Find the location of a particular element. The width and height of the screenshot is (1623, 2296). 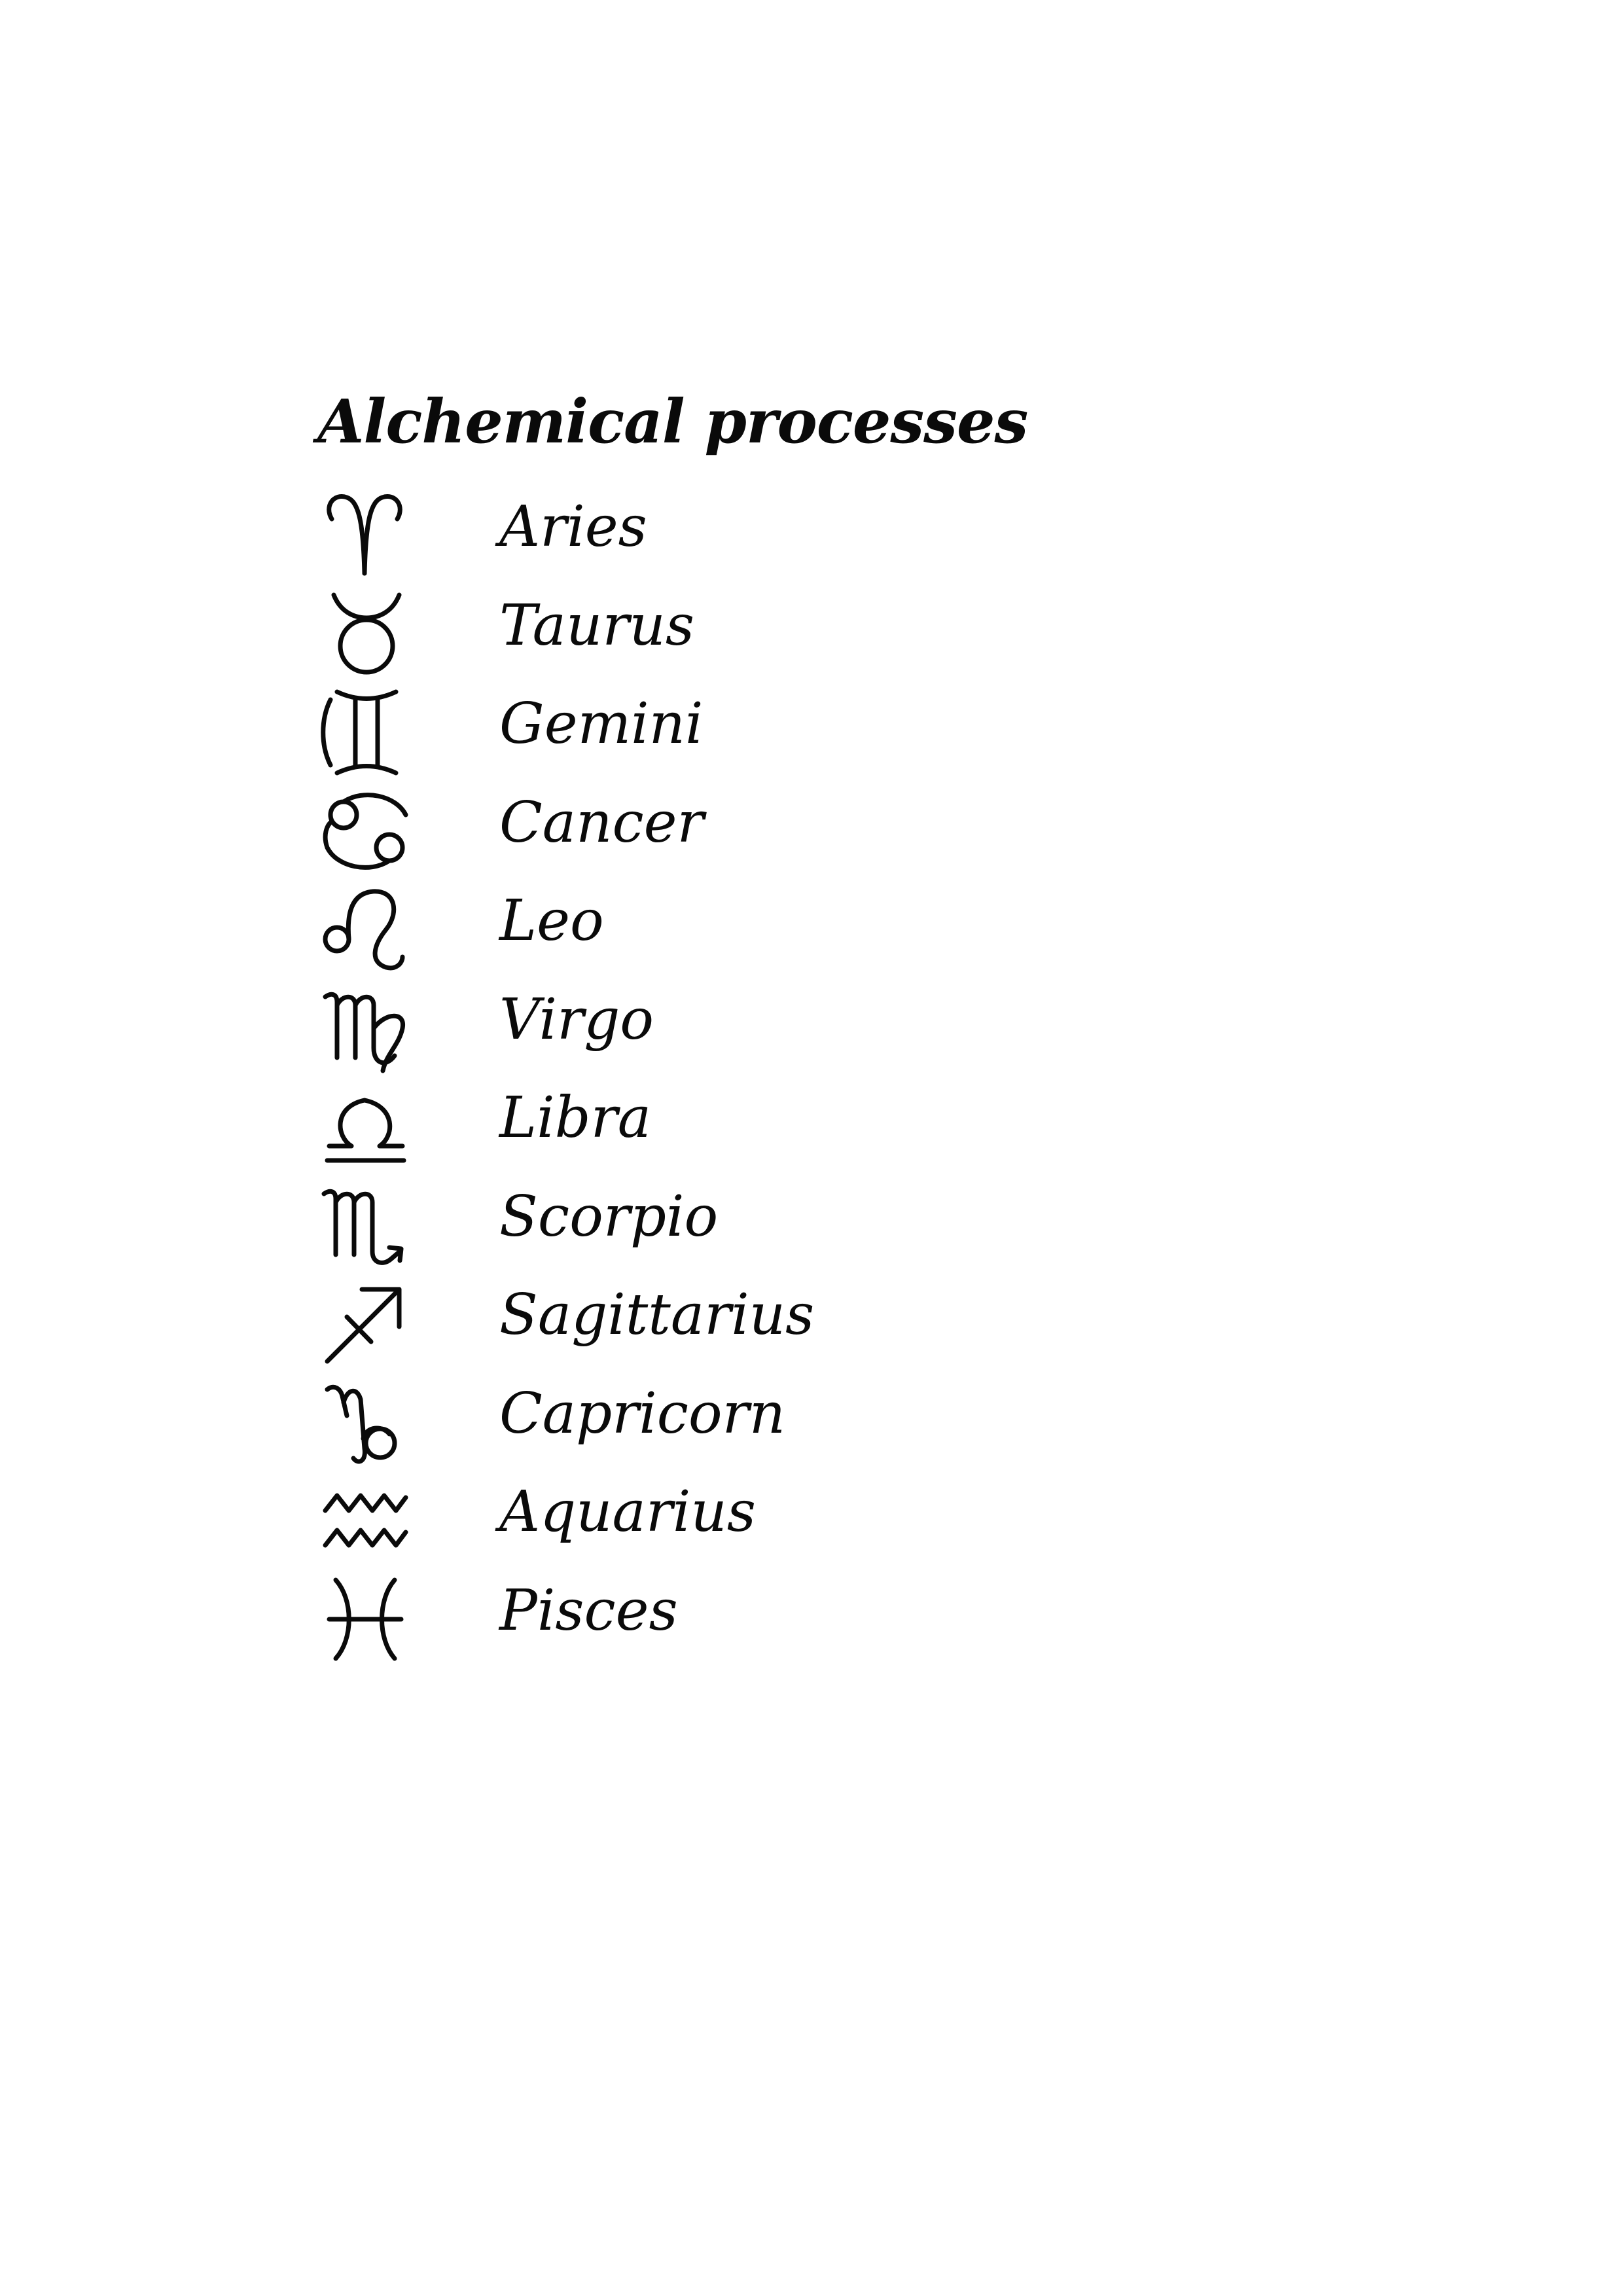

sign-label: Cancer is located at coordinates (601, 822).